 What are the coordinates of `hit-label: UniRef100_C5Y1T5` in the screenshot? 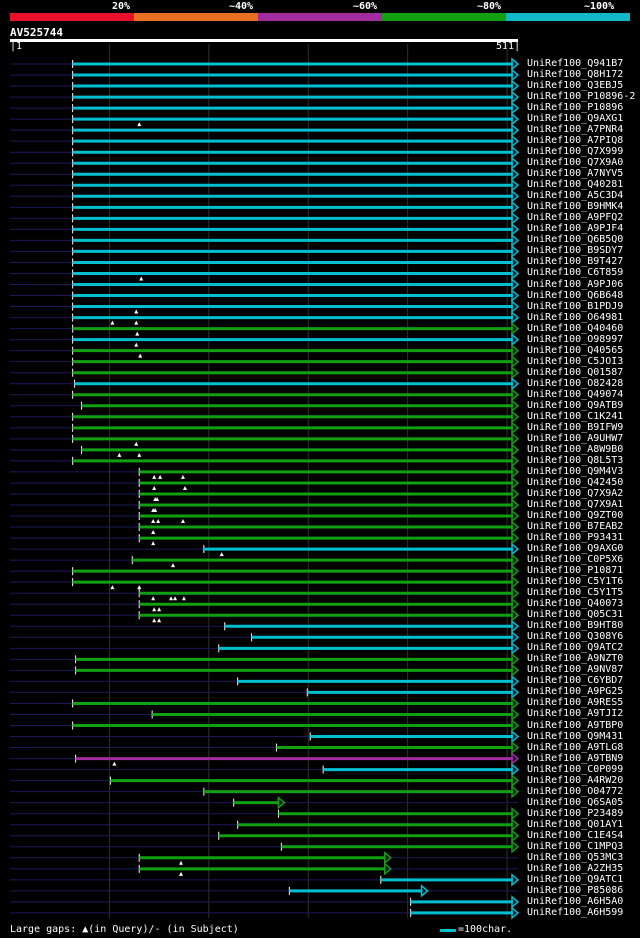 It's located at (575, 593).